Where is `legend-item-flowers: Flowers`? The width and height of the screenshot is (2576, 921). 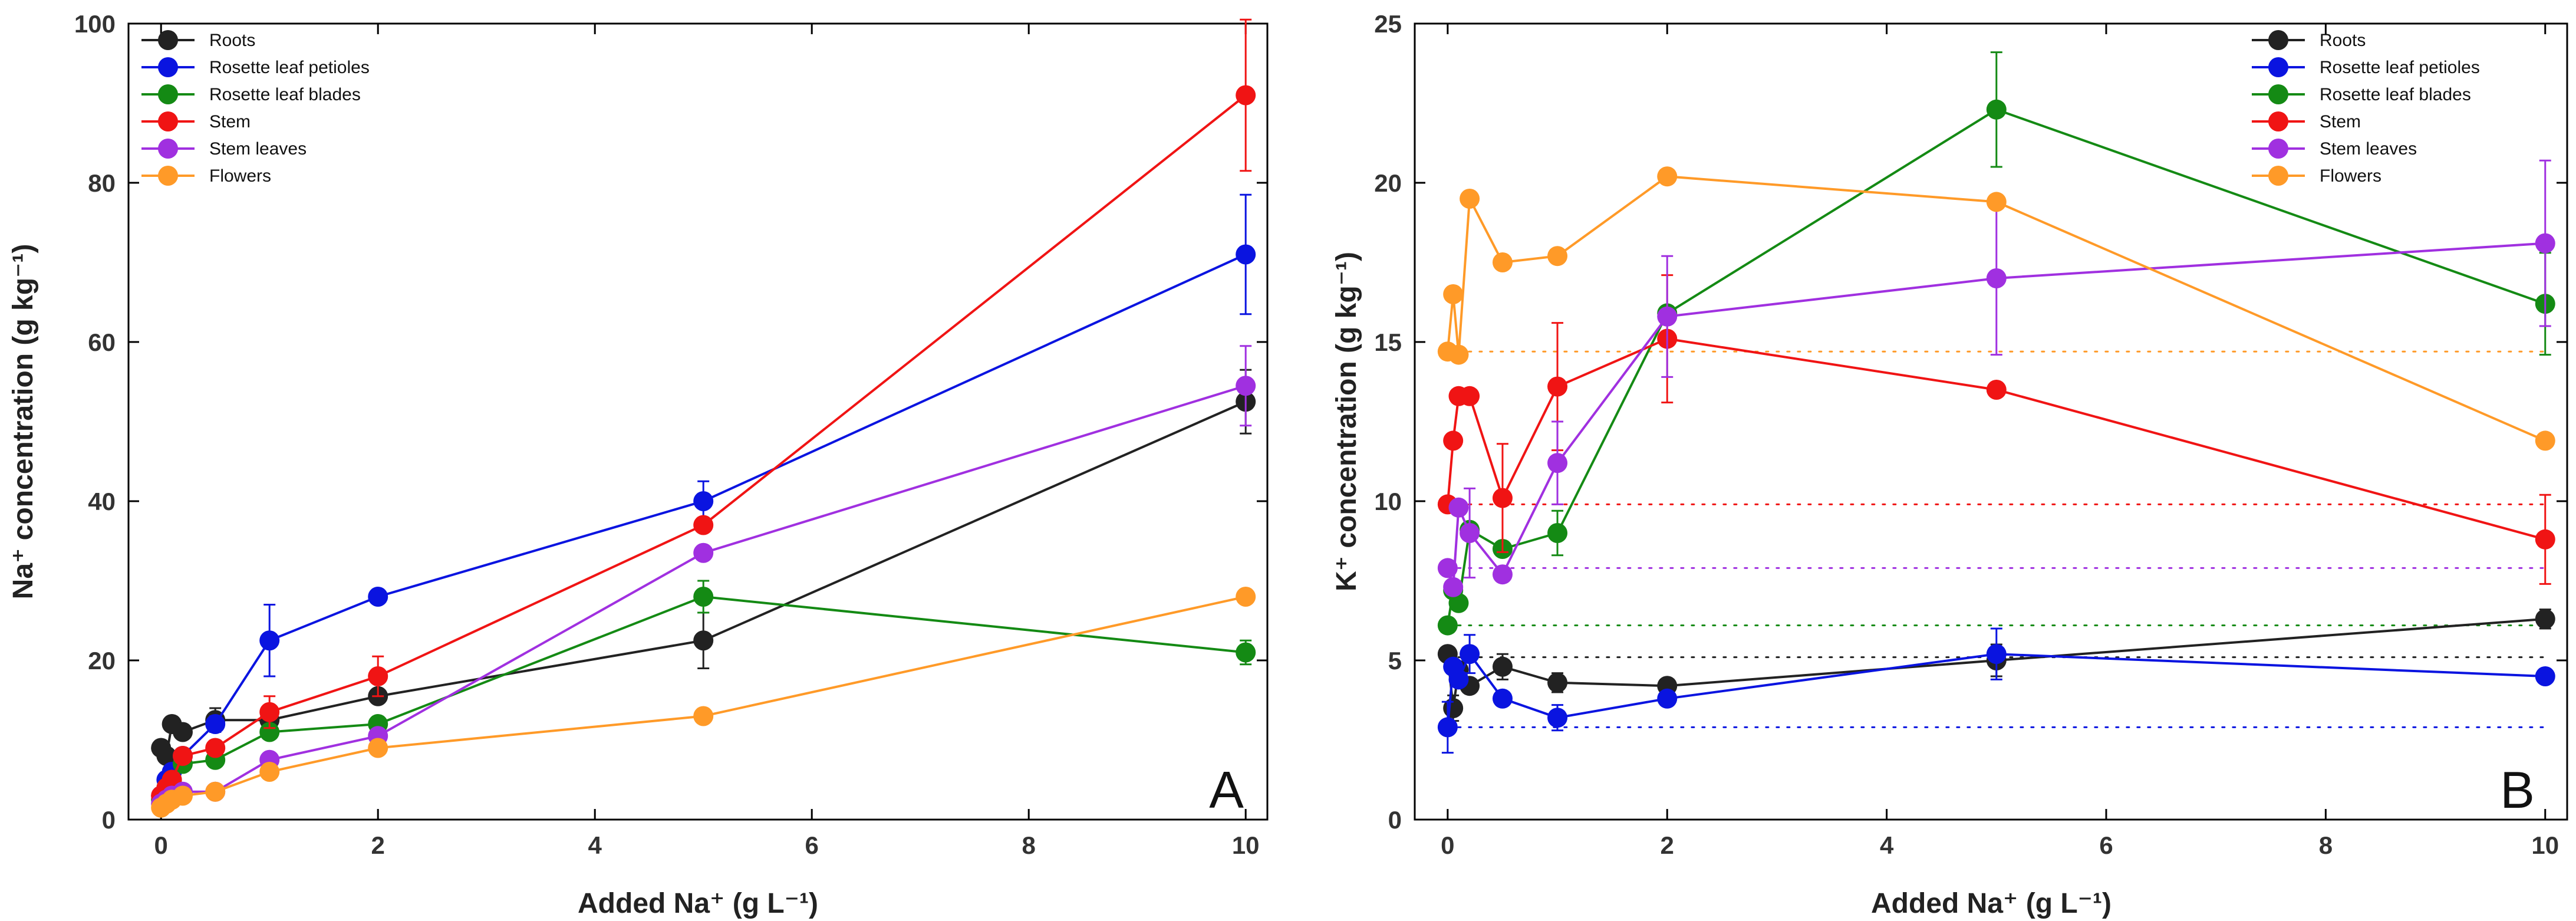
legend-item-flowers: Flowers is located at coordinates (206, 176).